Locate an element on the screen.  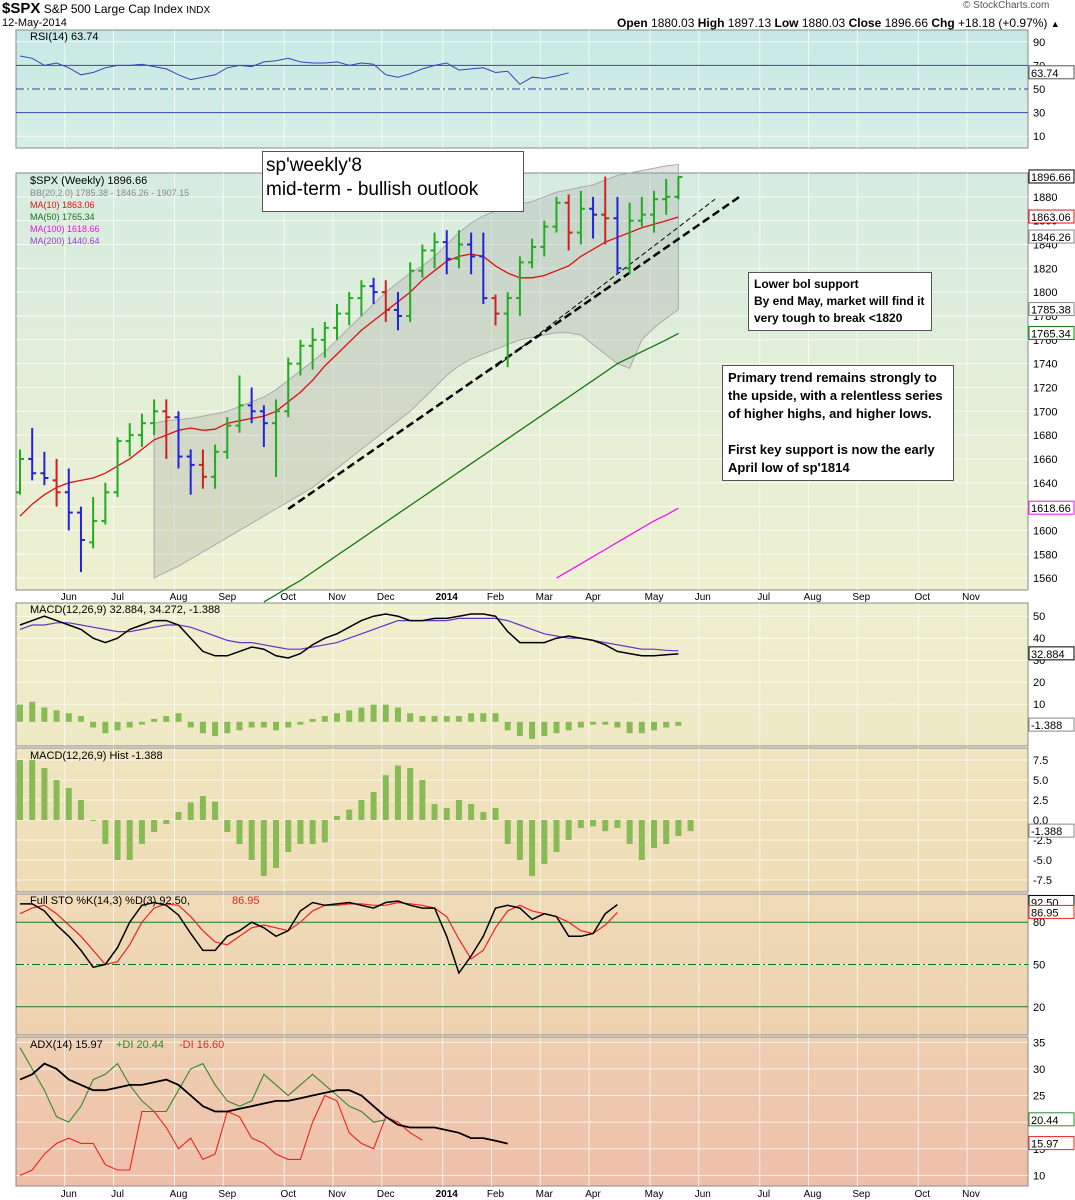
macd-0-marker-box is located at coordinates (1051, 653).